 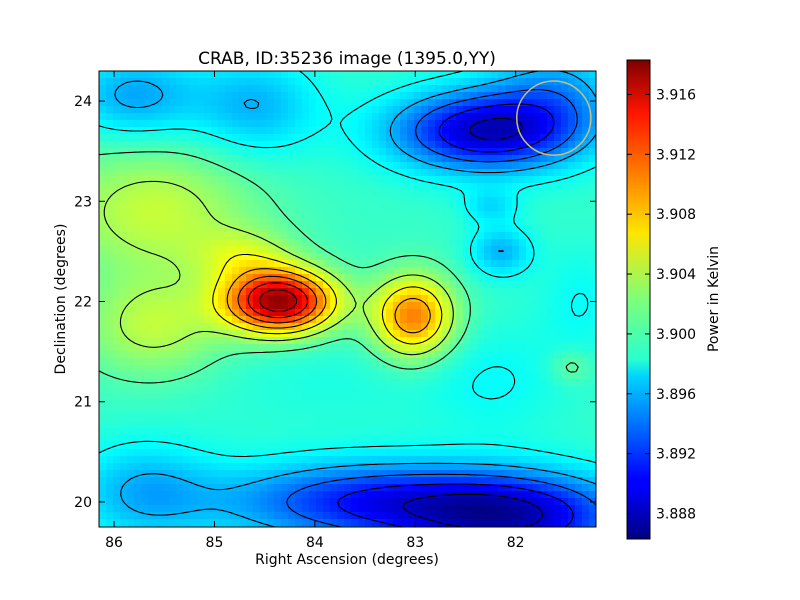 I want to click on x-tick-label: 84, so click(x=315, y=543).